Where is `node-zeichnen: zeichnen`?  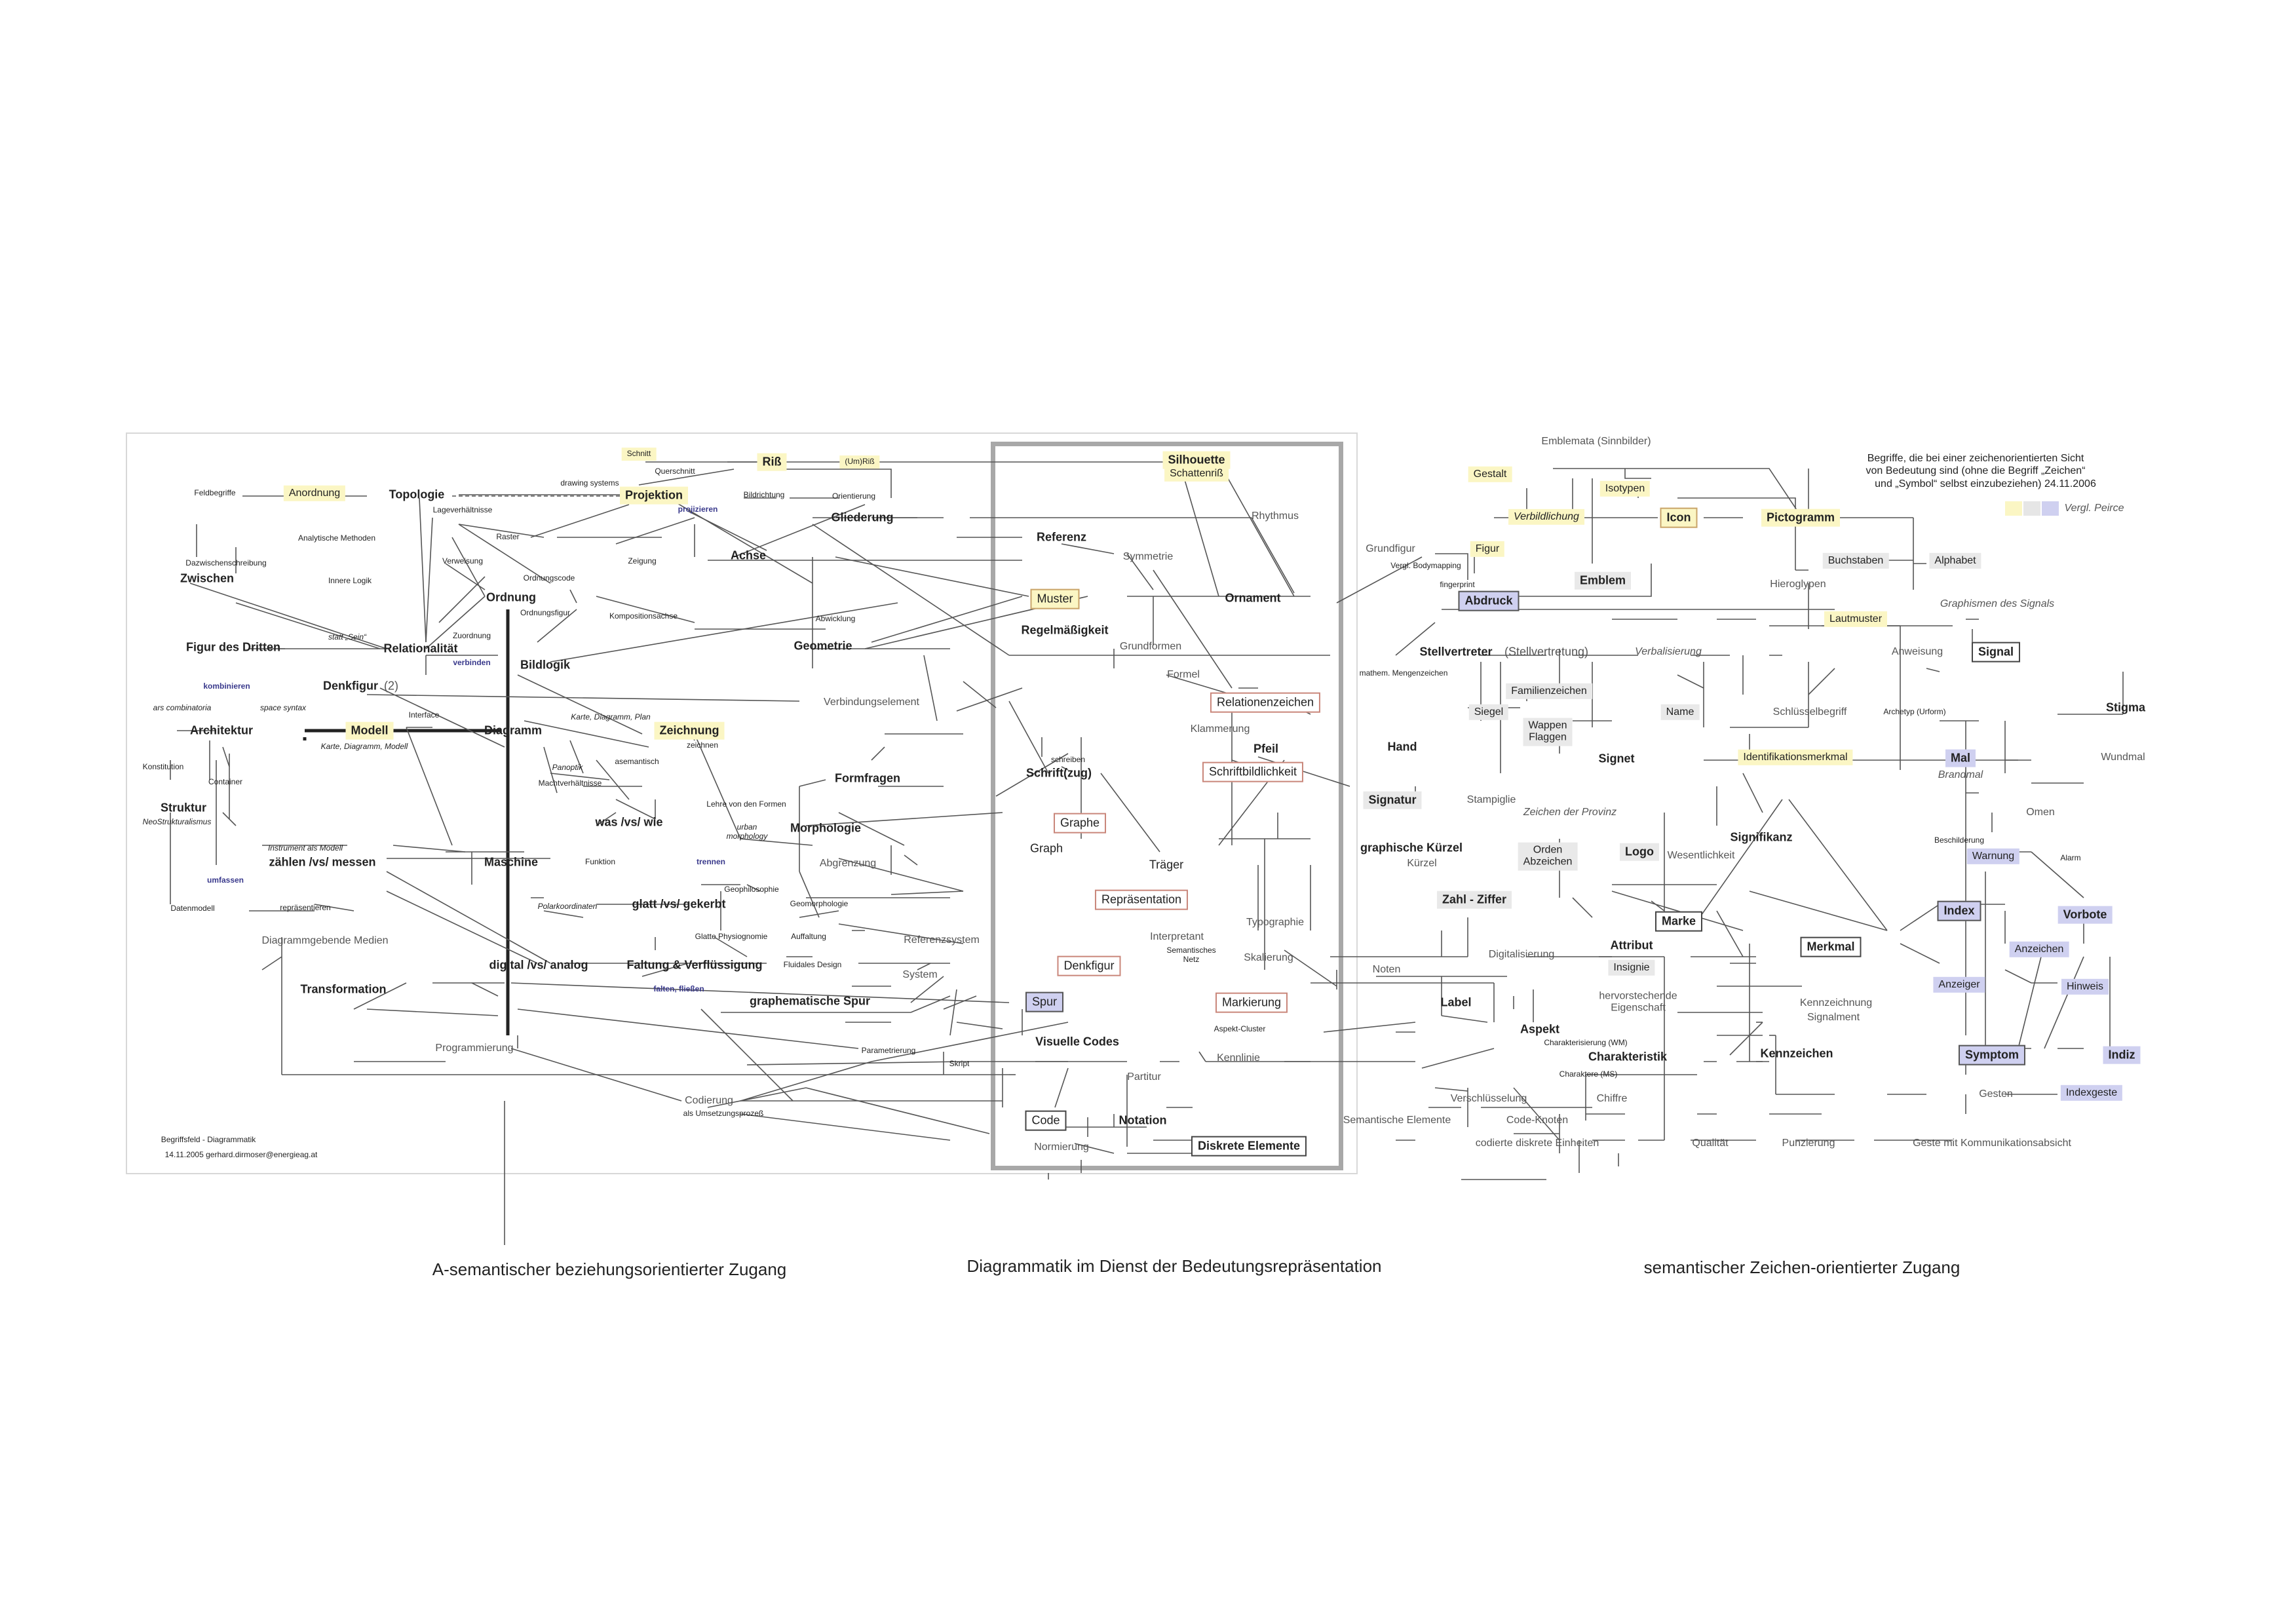 node-zeichnen: zeichnen is located at coordinates (702, 745).